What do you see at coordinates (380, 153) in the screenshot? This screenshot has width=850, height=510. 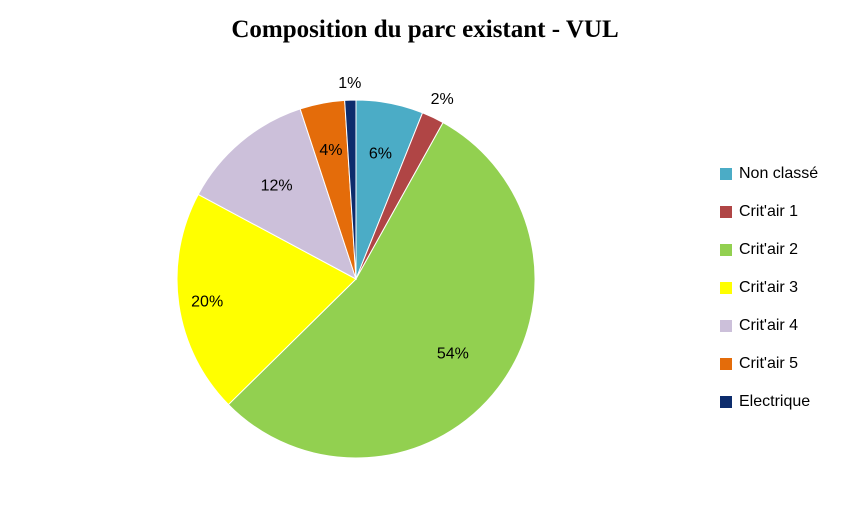 I see `slice-label-1: 6%` at bounding box center [380, 153].